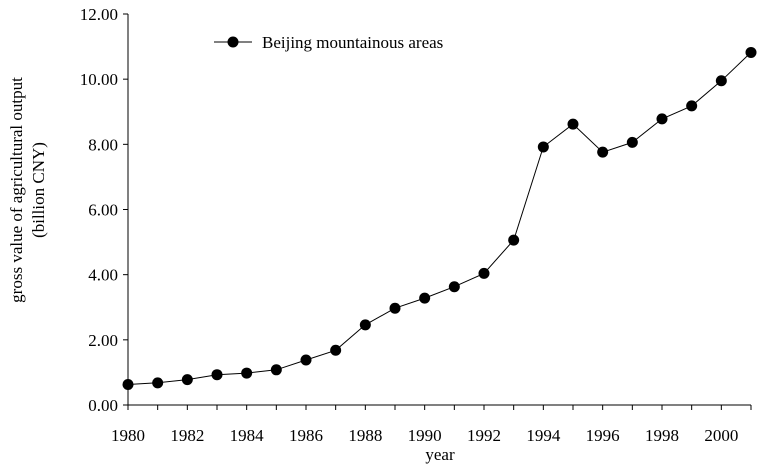  Describe the element at coordinates (99, 14) in the screenshot. I see `y-tick-label: 12.00` at that location.